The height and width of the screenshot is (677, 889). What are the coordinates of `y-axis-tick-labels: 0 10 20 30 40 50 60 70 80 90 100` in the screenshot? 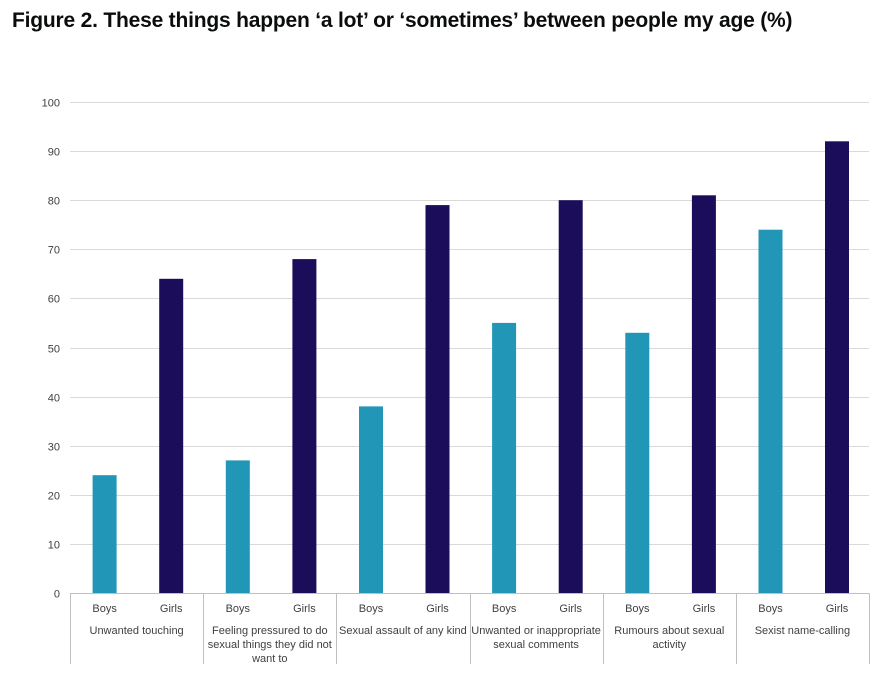 It's located at (51, 349).